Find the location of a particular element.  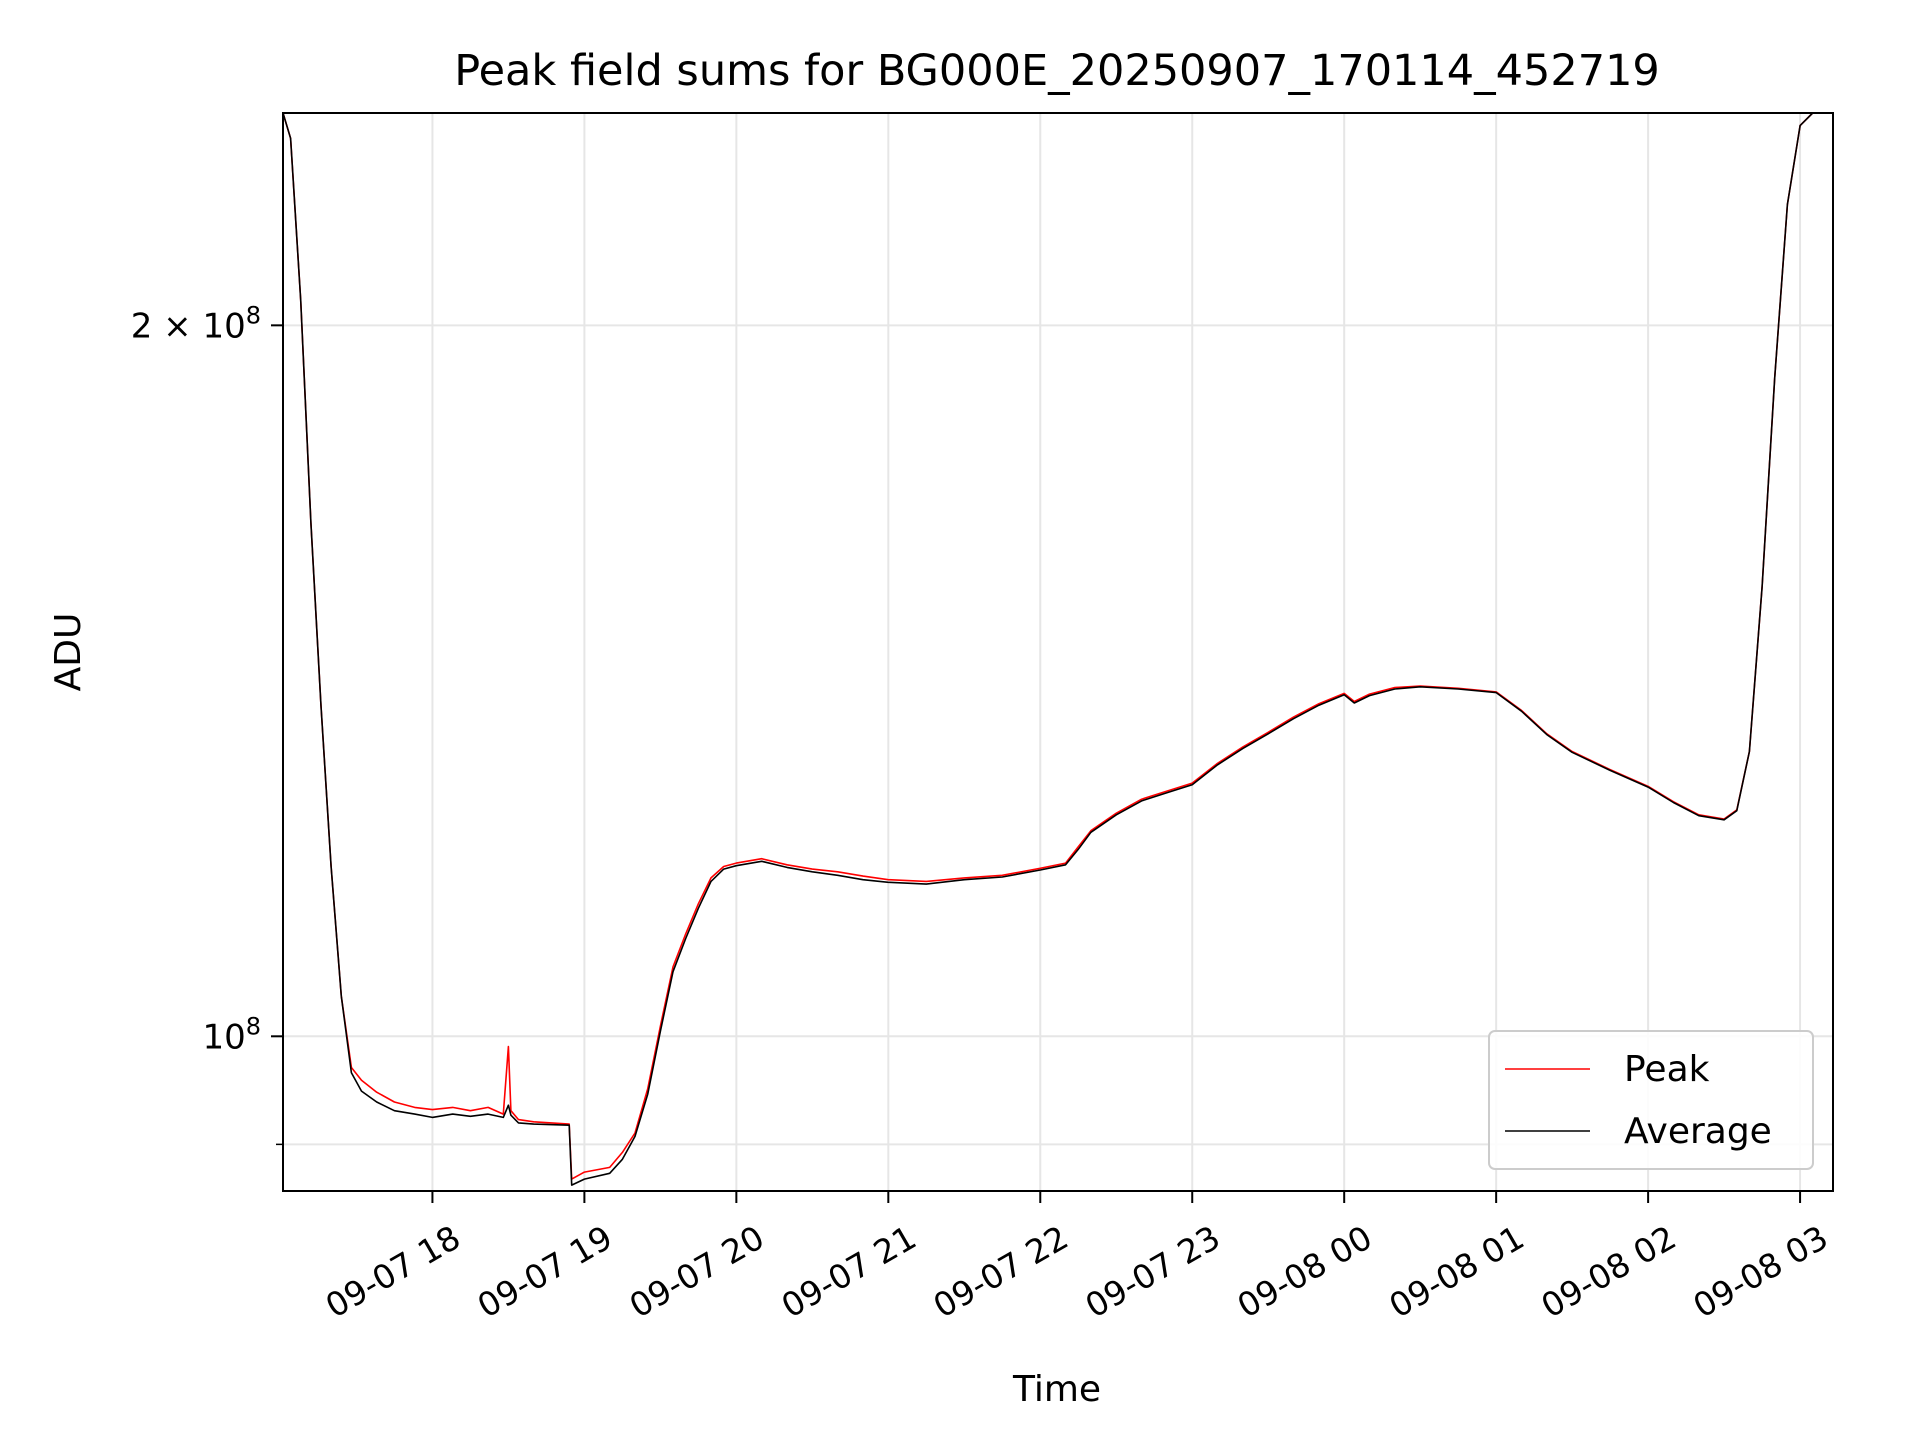

legend-label-peak: Peak is located at coordinates (1667, 1069).